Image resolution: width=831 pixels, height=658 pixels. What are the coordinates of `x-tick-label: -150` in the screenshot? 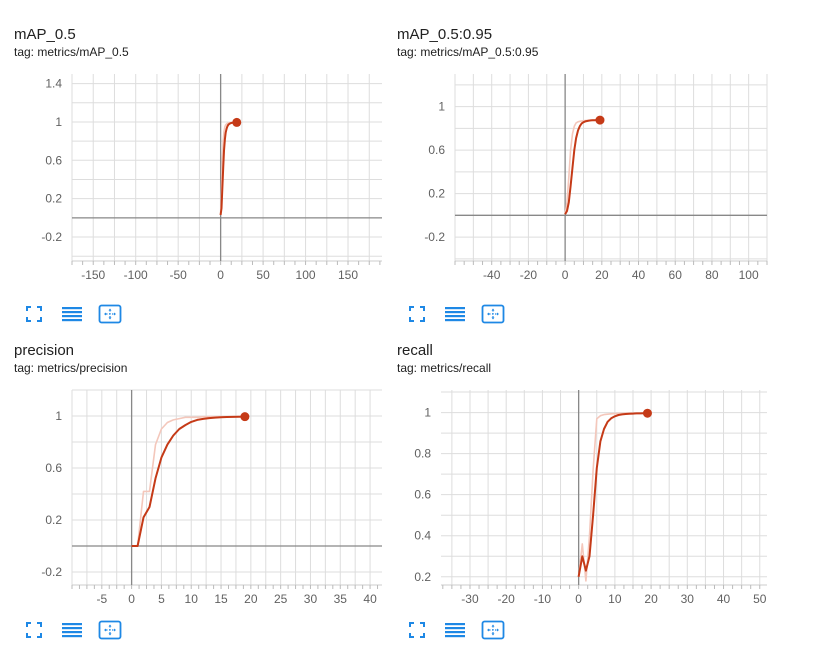 It's located at (93, 275).